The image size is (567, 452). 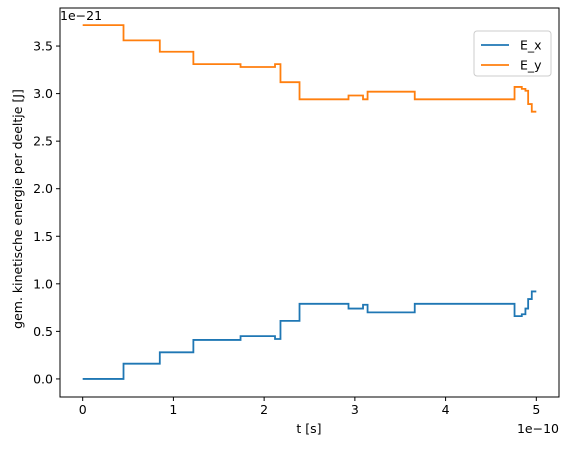 What do you see at coordinates (43, 236) in the screenshot?
I see `y-tick-label: 1.5` at bounding box center [43, 236].